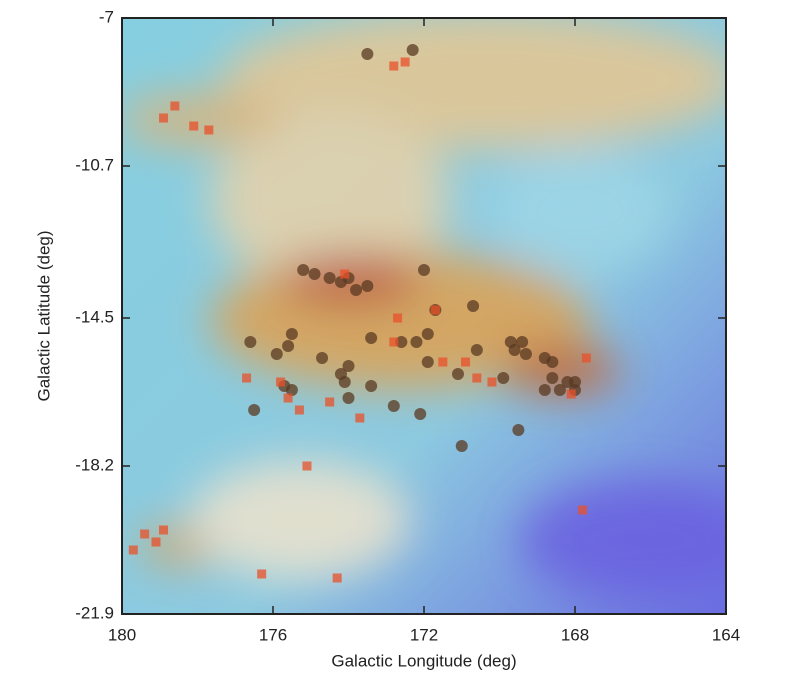 The image size is (787, 692). I want to click on x-axis-label: Galactic Longitude (deg), so click(423, 660).